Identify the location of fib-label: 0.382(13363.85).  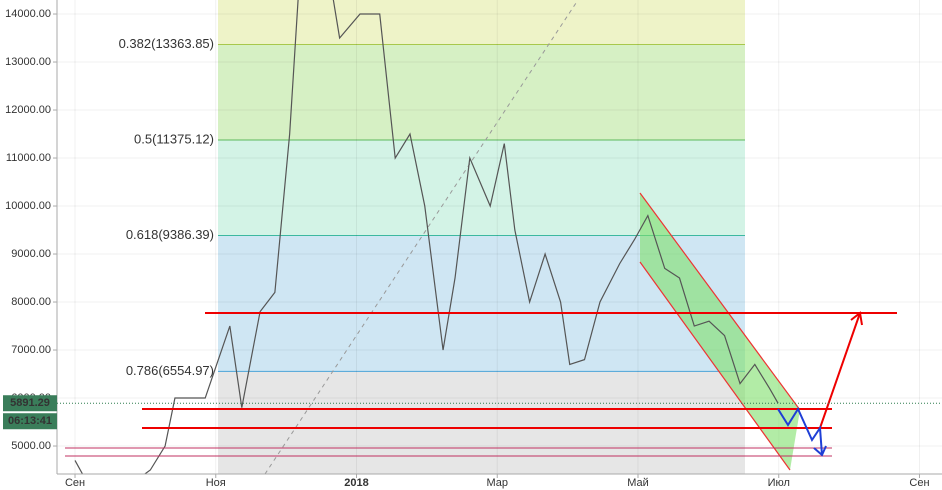
(166, 43).